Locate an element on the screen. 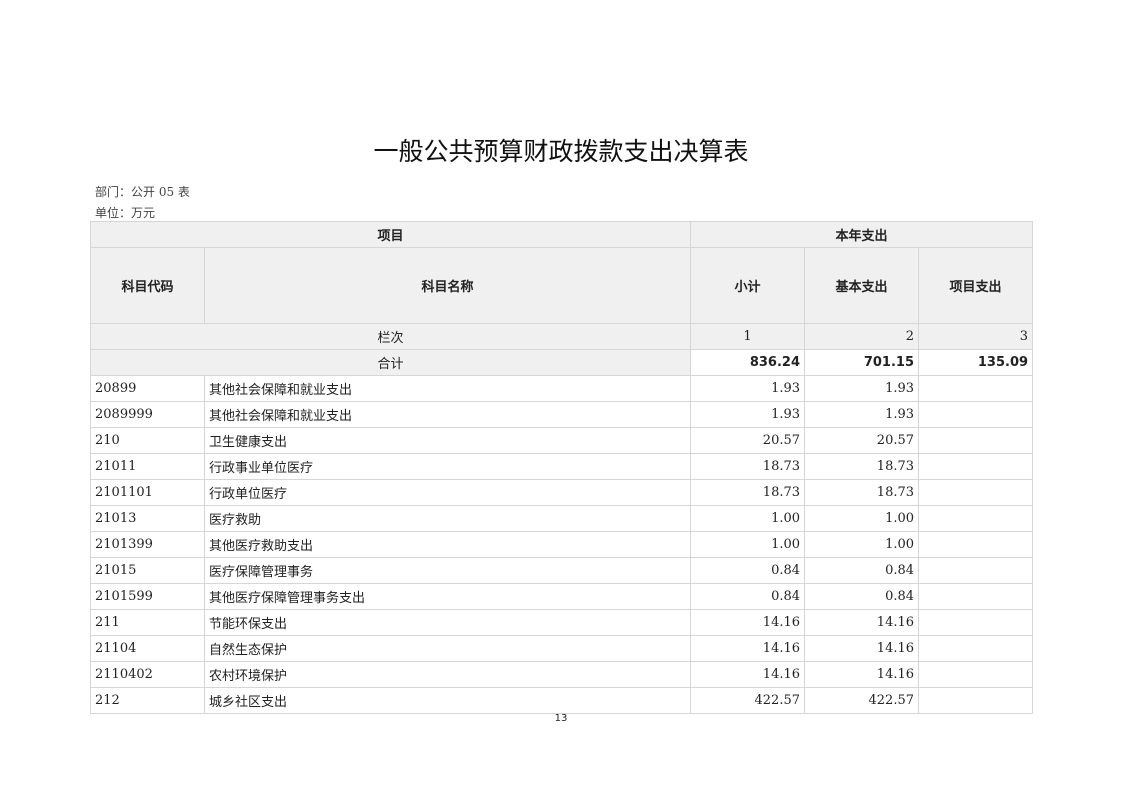 This screenshot has height=793, width=1122. header-basic: 基本支出 is located at coordinates (862, 285).